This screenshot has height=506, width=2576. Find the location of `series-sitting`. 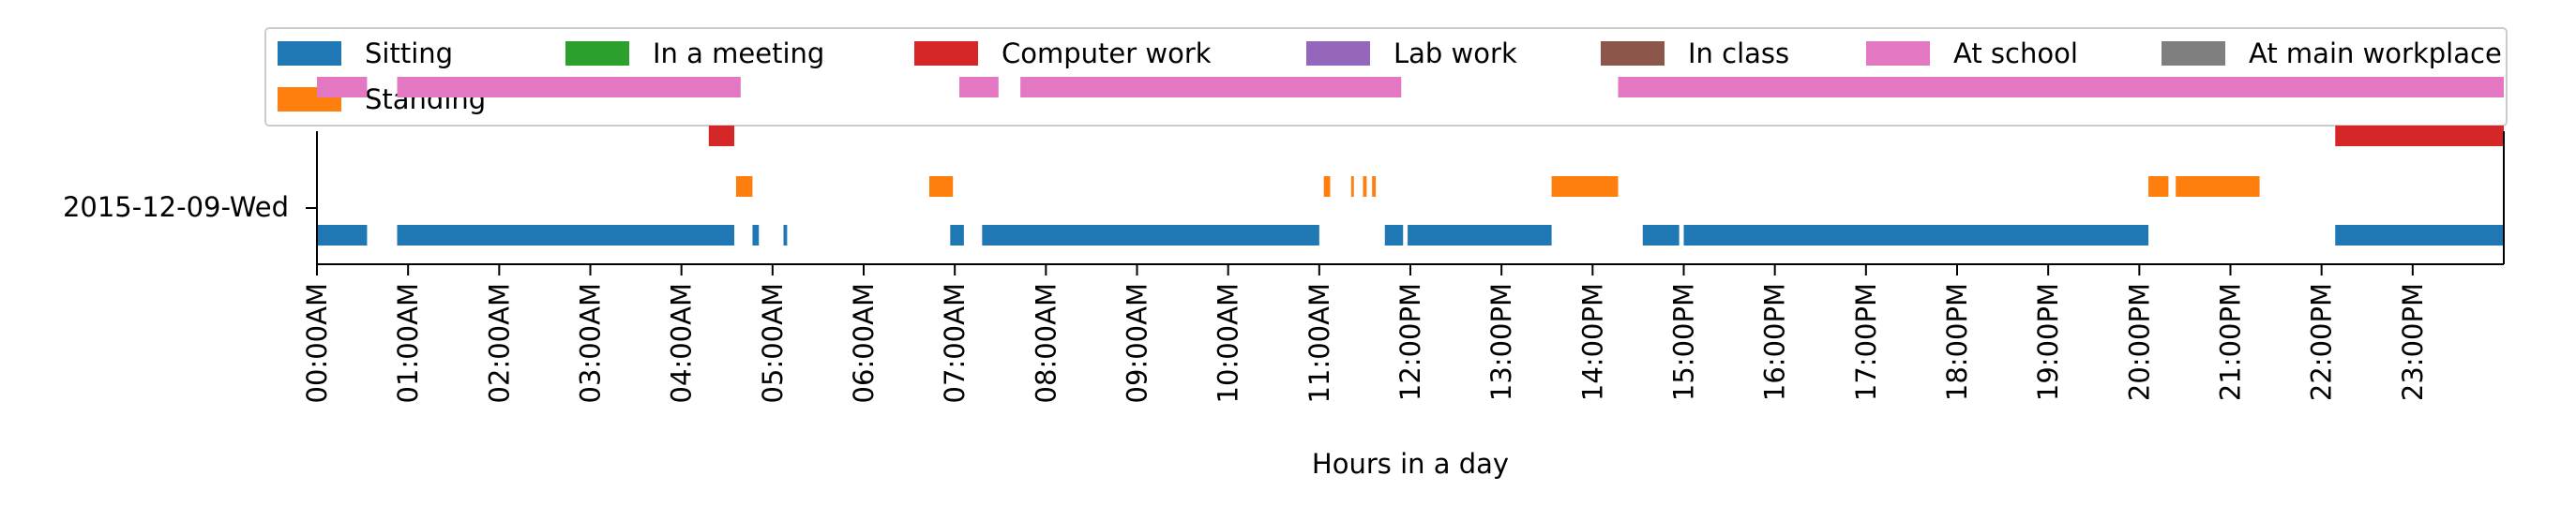

series-sitting is located at coordinates (1410, 235).